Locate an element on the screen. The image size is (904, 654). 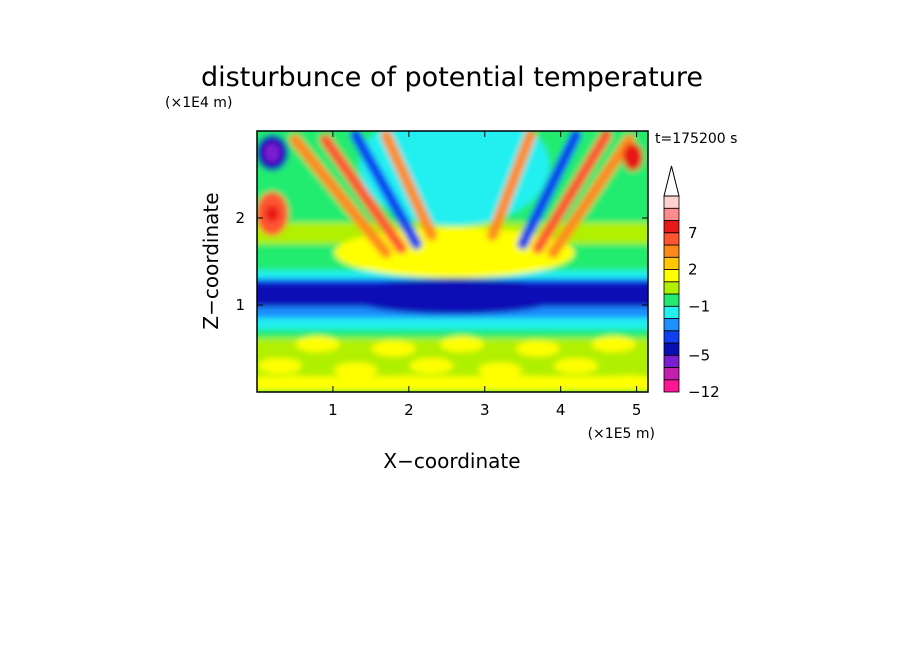
chart-title: disturbunce of potential temperature is located at coordinates (452, 77).